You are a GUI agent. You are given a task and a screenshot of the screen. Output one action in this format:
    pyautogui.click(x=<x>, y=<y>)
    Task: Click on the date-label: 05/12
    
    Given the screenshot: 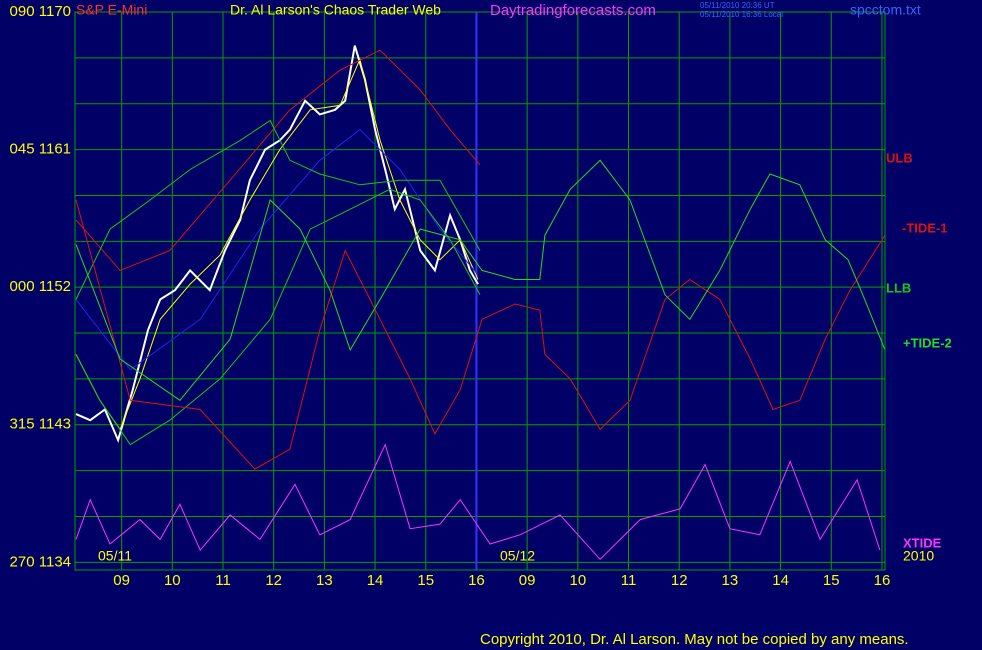 What is the action you would take?
    pyautogui.click(x=517, y=556)
    